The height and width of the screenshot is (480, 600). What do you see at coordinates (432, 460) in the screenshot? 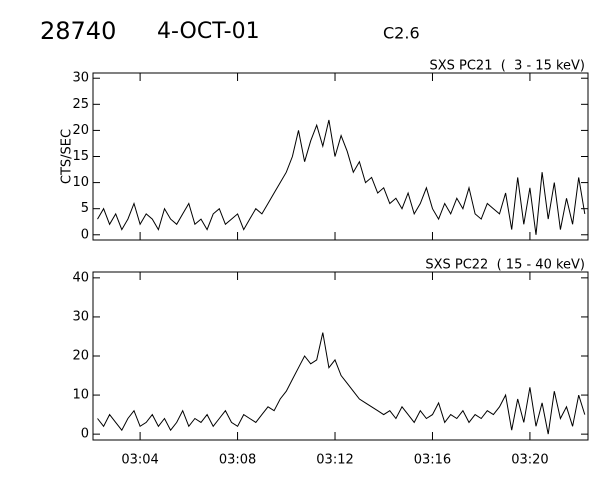
I see `x-tick-label: 03:16` at bounding box center [432, 460].